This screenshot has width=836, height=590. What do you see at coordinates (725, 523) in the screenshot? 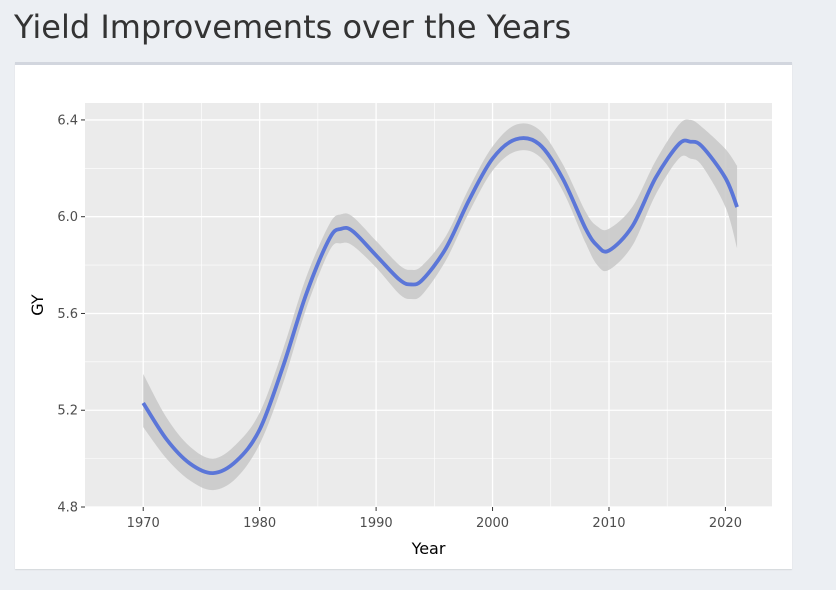
I see `x-tick-label: 2020` at bounding box center [725, 523].